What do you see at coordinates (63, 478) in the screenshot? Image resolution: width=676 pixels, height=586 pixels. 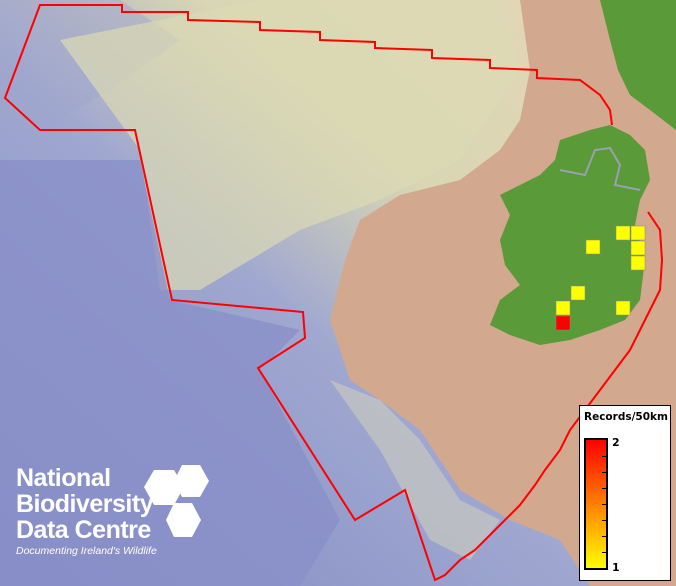 I see `logo-line1: National` at bounding box center [63, 478].